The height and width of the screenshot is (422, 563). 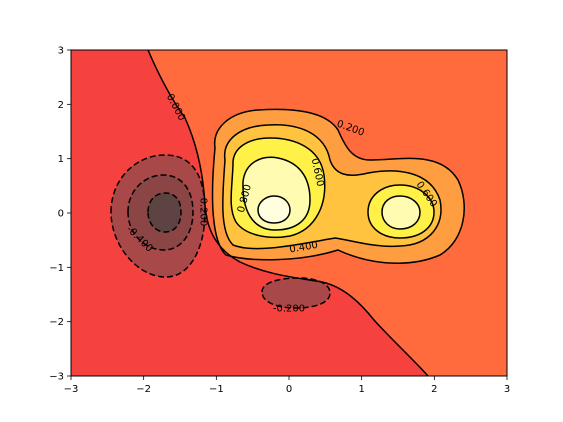 I want to click on x-axis: −3 −2 −1 0 1 2 3, so click(x=287, y=385).